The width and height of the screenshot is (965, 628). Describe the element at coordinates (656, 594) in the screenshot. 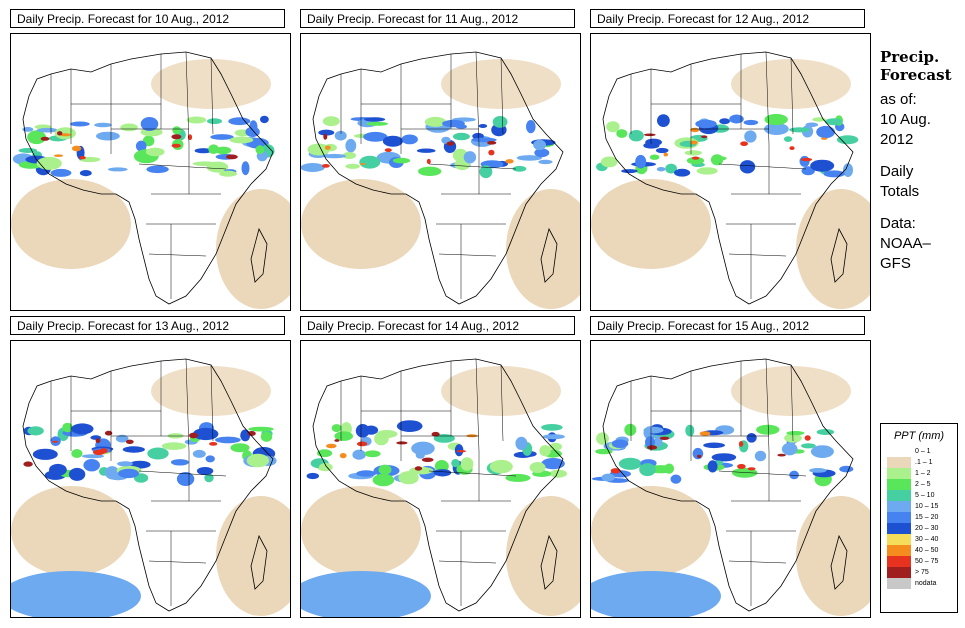

I see `south-atlantic-rain` at that location.